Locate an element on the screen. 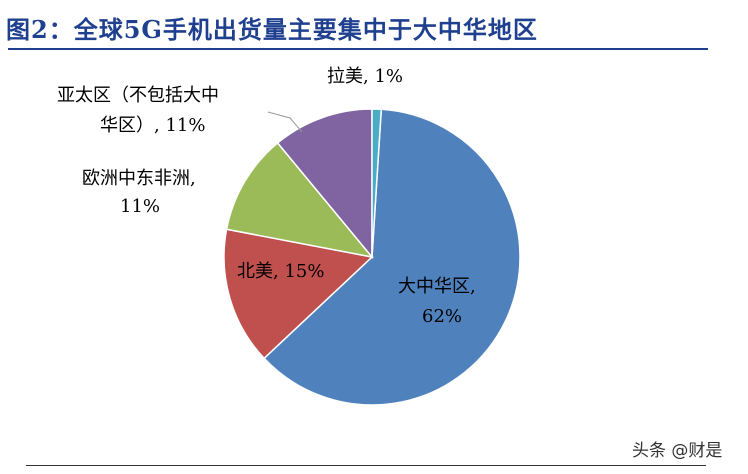  label-latam: 拉美, 1% is located at coordinates (365, 76).